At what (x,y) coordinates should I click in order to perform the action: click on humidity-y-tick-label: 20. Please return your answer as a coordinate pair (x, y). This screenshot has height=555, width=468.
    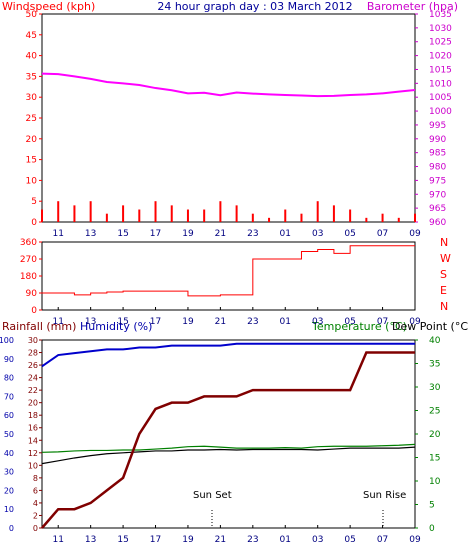
    Looking at the image, I should click on (9, 490).